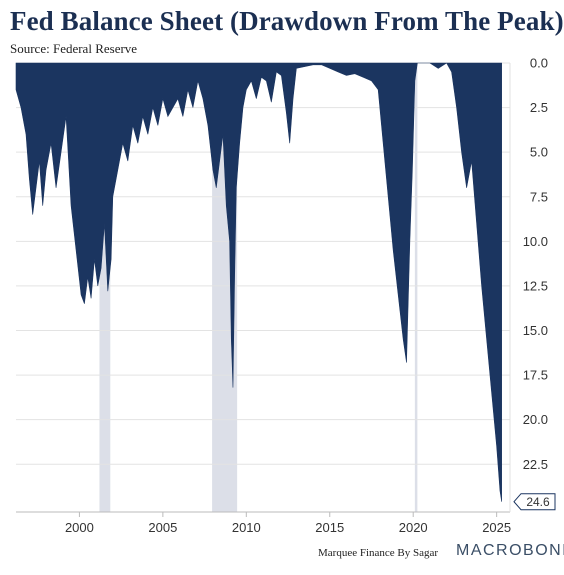  What do you see at coordinates (246, 527) in the screenshot?
I see `x-tick-label: 2010` at bounding box center [246, 527].